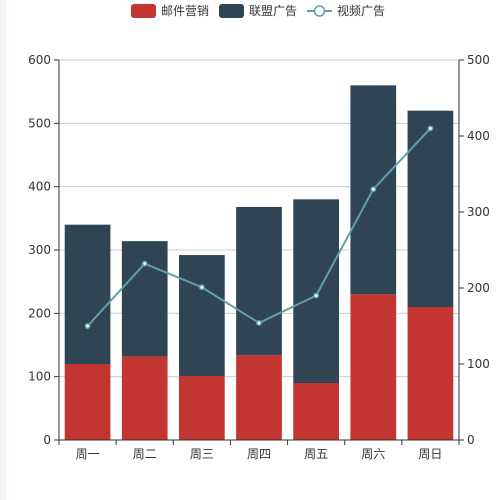 This screenshot has height=500, width=500. Describe the element at coordinates (478, 136) in the screenshot. I see `y-right-tick-label: 400` at that location.